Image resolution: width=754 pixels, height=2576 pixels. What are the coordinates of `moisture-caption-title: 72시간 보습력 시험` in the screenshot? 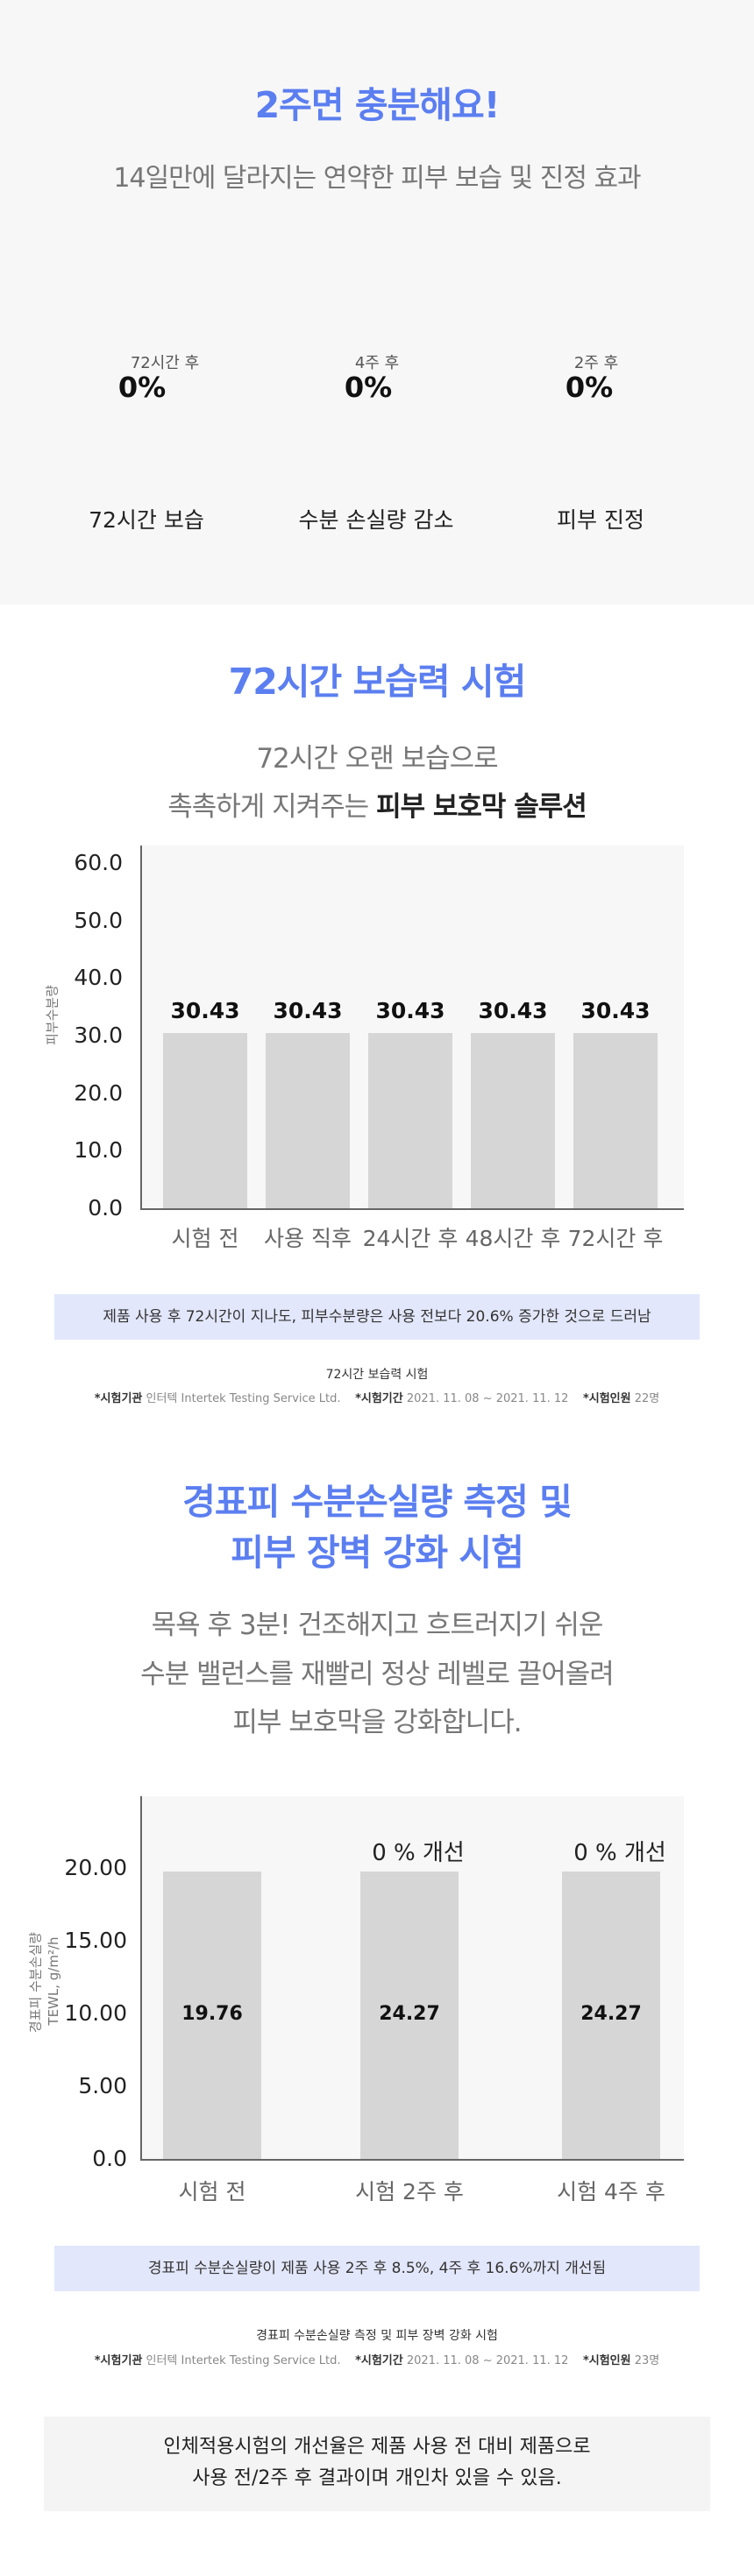 It's located at (377, 1375).